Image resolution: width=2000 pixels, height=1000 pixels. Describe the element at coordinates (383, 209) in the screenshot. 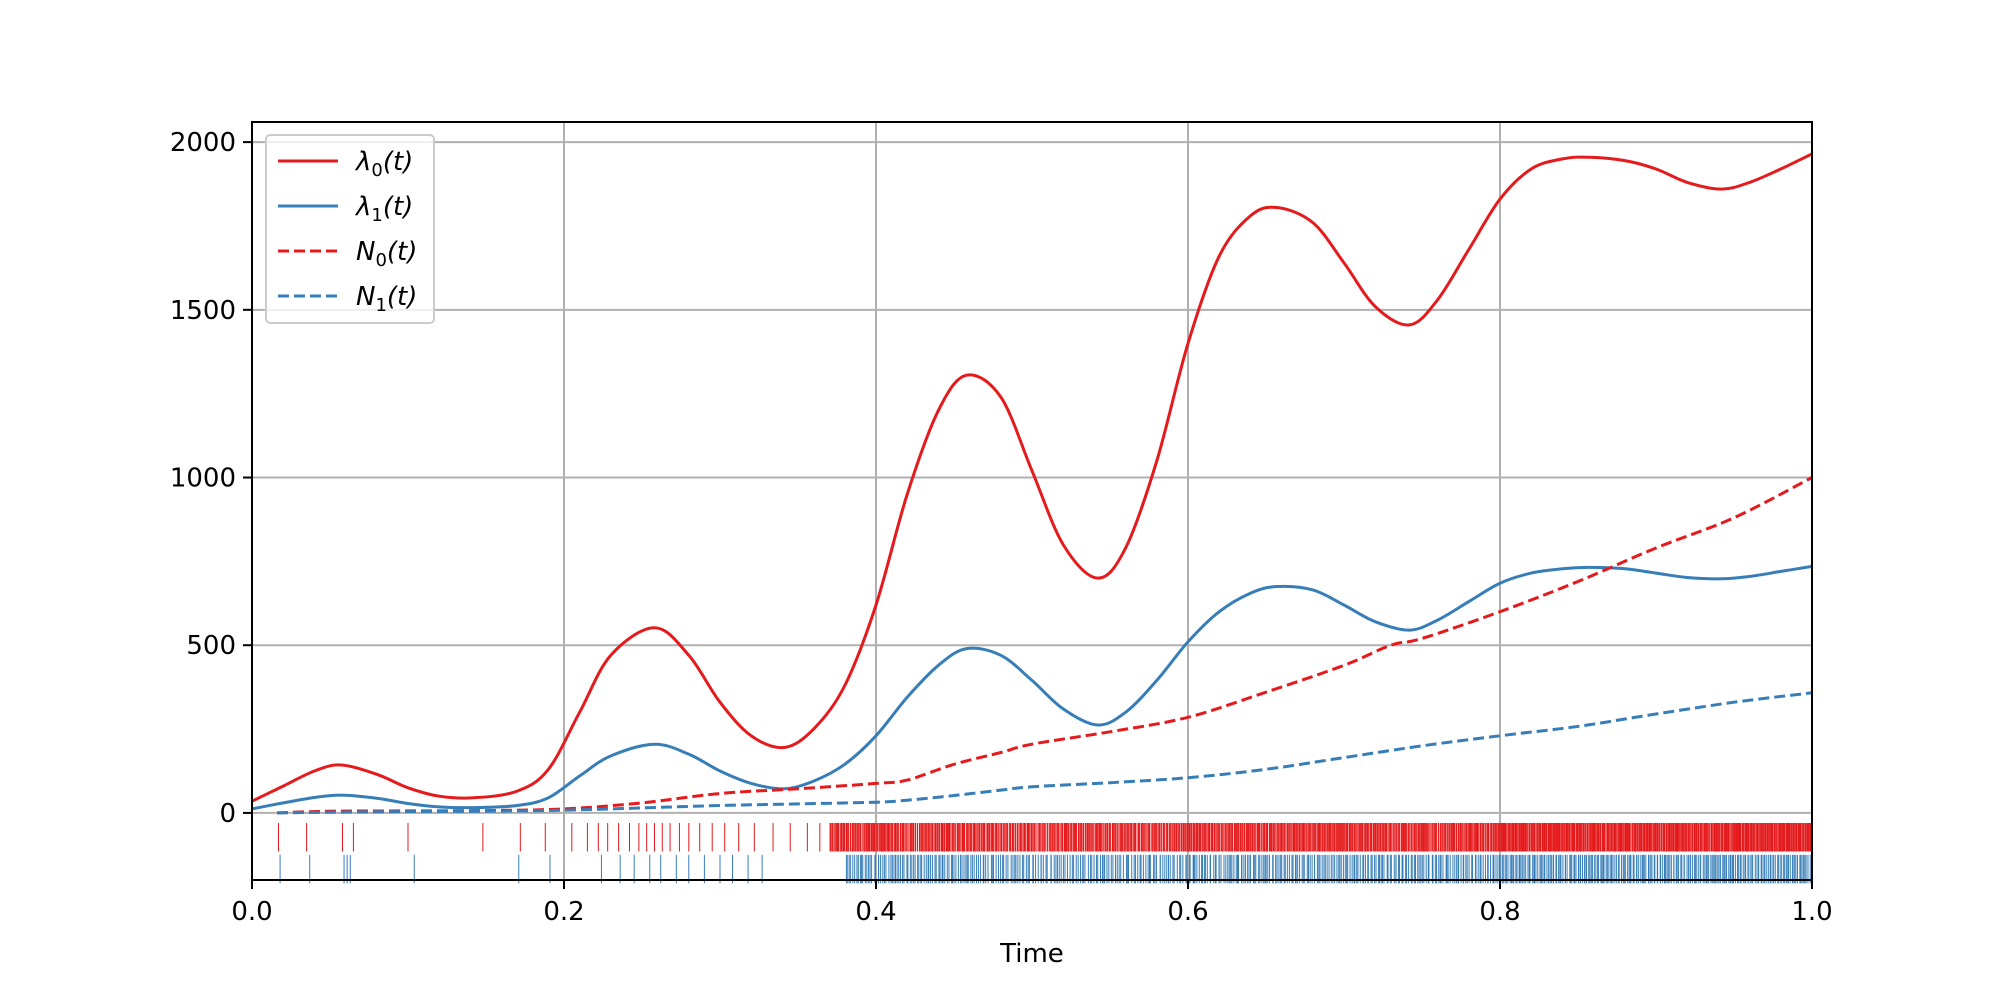

I see `legend-label: λ1(t)` at that location.